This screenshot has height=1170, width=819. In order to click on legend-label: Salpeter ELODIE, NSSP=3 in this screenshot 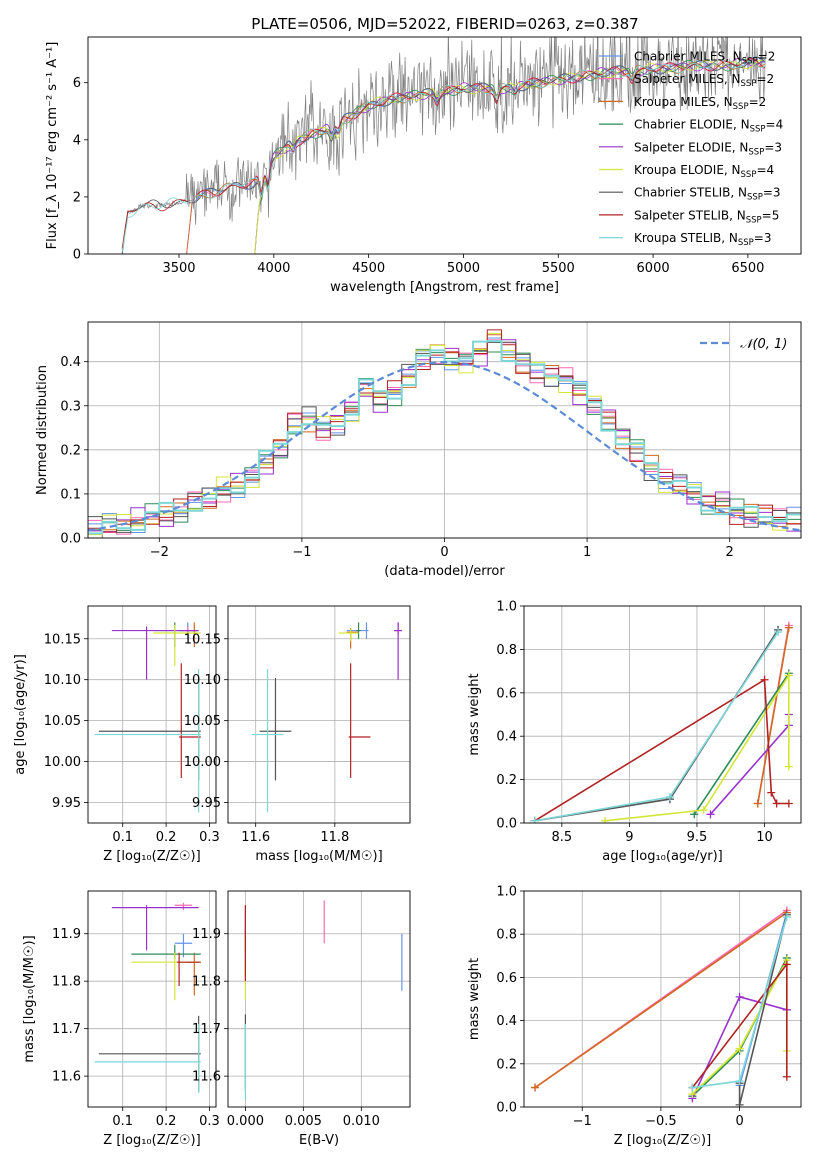, I will do `click(708, 148)`.